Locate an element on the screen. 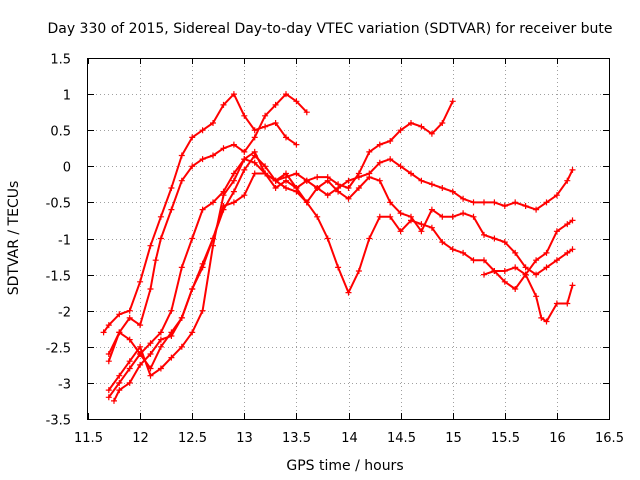 The height and width of the screenshot is (480, 640). x-tick-label: 16.5 is located at coordinates (609, 438).